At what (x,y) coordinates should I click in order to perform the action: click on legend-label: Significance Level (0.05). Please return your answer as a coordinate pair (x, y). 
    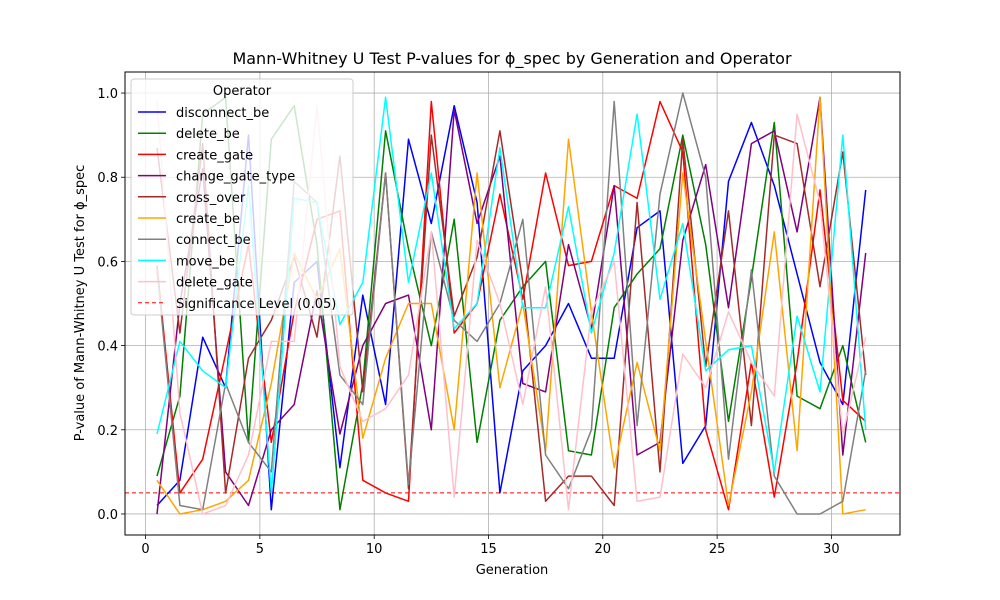
    Looking at the image, I should click on (256, 304).